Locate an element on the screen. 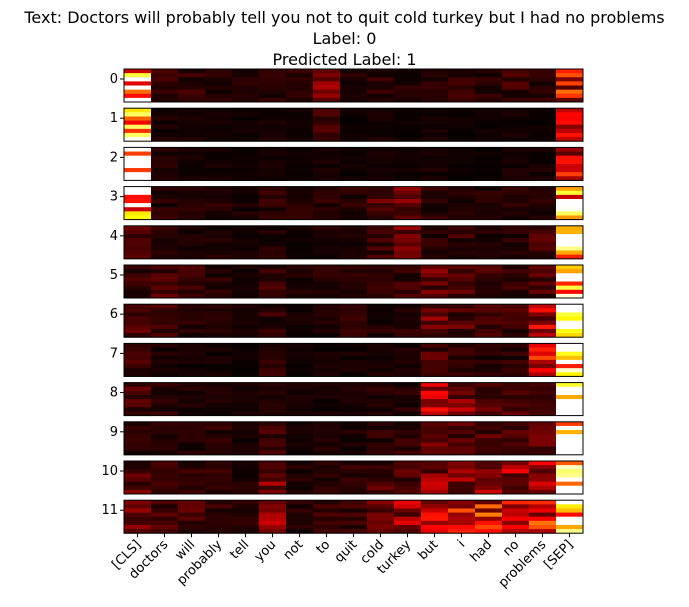 The width and height of the screenshot is (689, 607). heat-cell-l11-[CLS]-6 is located at coordinates (138, 527).